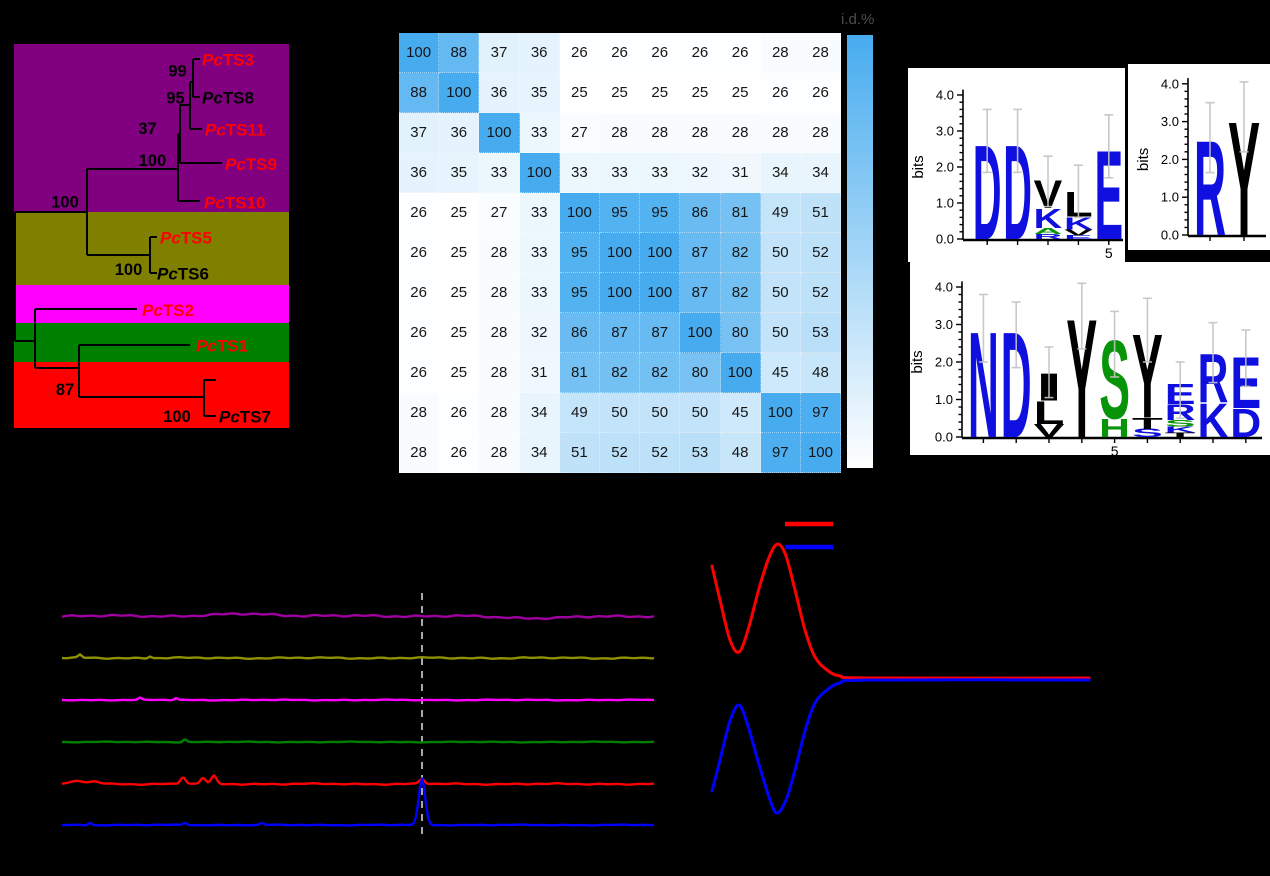 This screenshot has width=1270, height=876. What do you see at coordinates (147, 129) in the screenshot?
I see `bootstrap-value: 37` at bounding box center [147, 129].